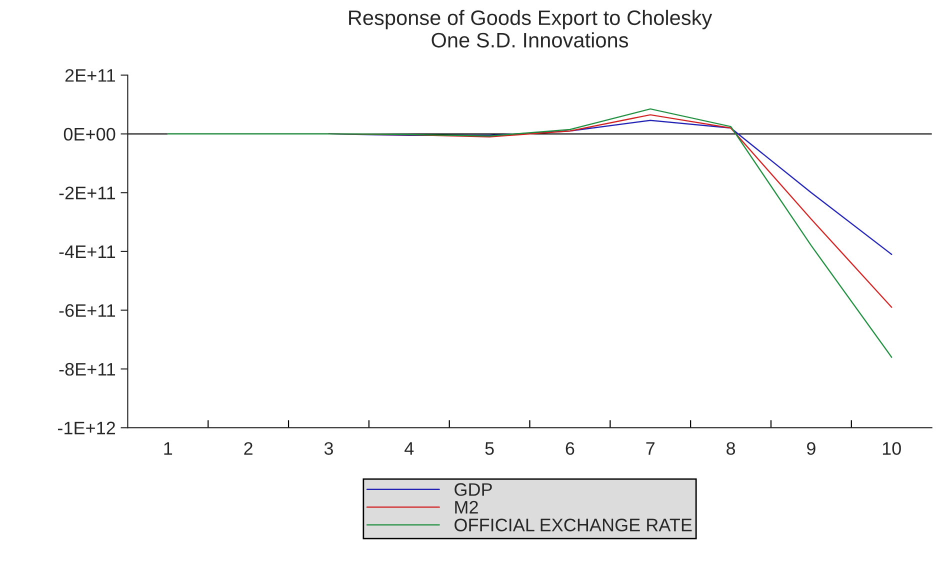  I want to click on y-tick-label: -2E+11, so click(87, 193).